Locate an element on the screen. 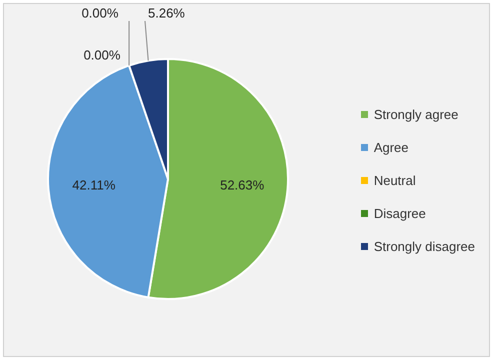  data-label: 42.11% is located at coordinates (94, 185).